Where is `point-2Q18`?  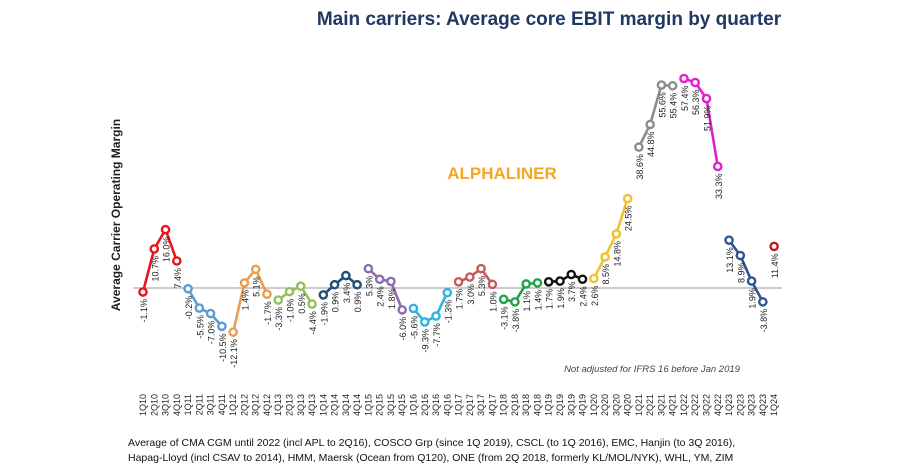 point-2Q18 is located at coordinates (515, 302).